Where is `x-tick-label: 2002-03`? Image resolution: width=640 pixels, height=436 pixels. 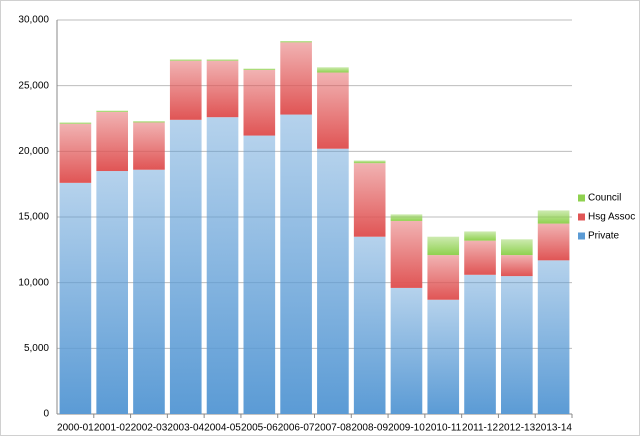
x-tick-label: 2002-03 is located at coordinates (149, 428).